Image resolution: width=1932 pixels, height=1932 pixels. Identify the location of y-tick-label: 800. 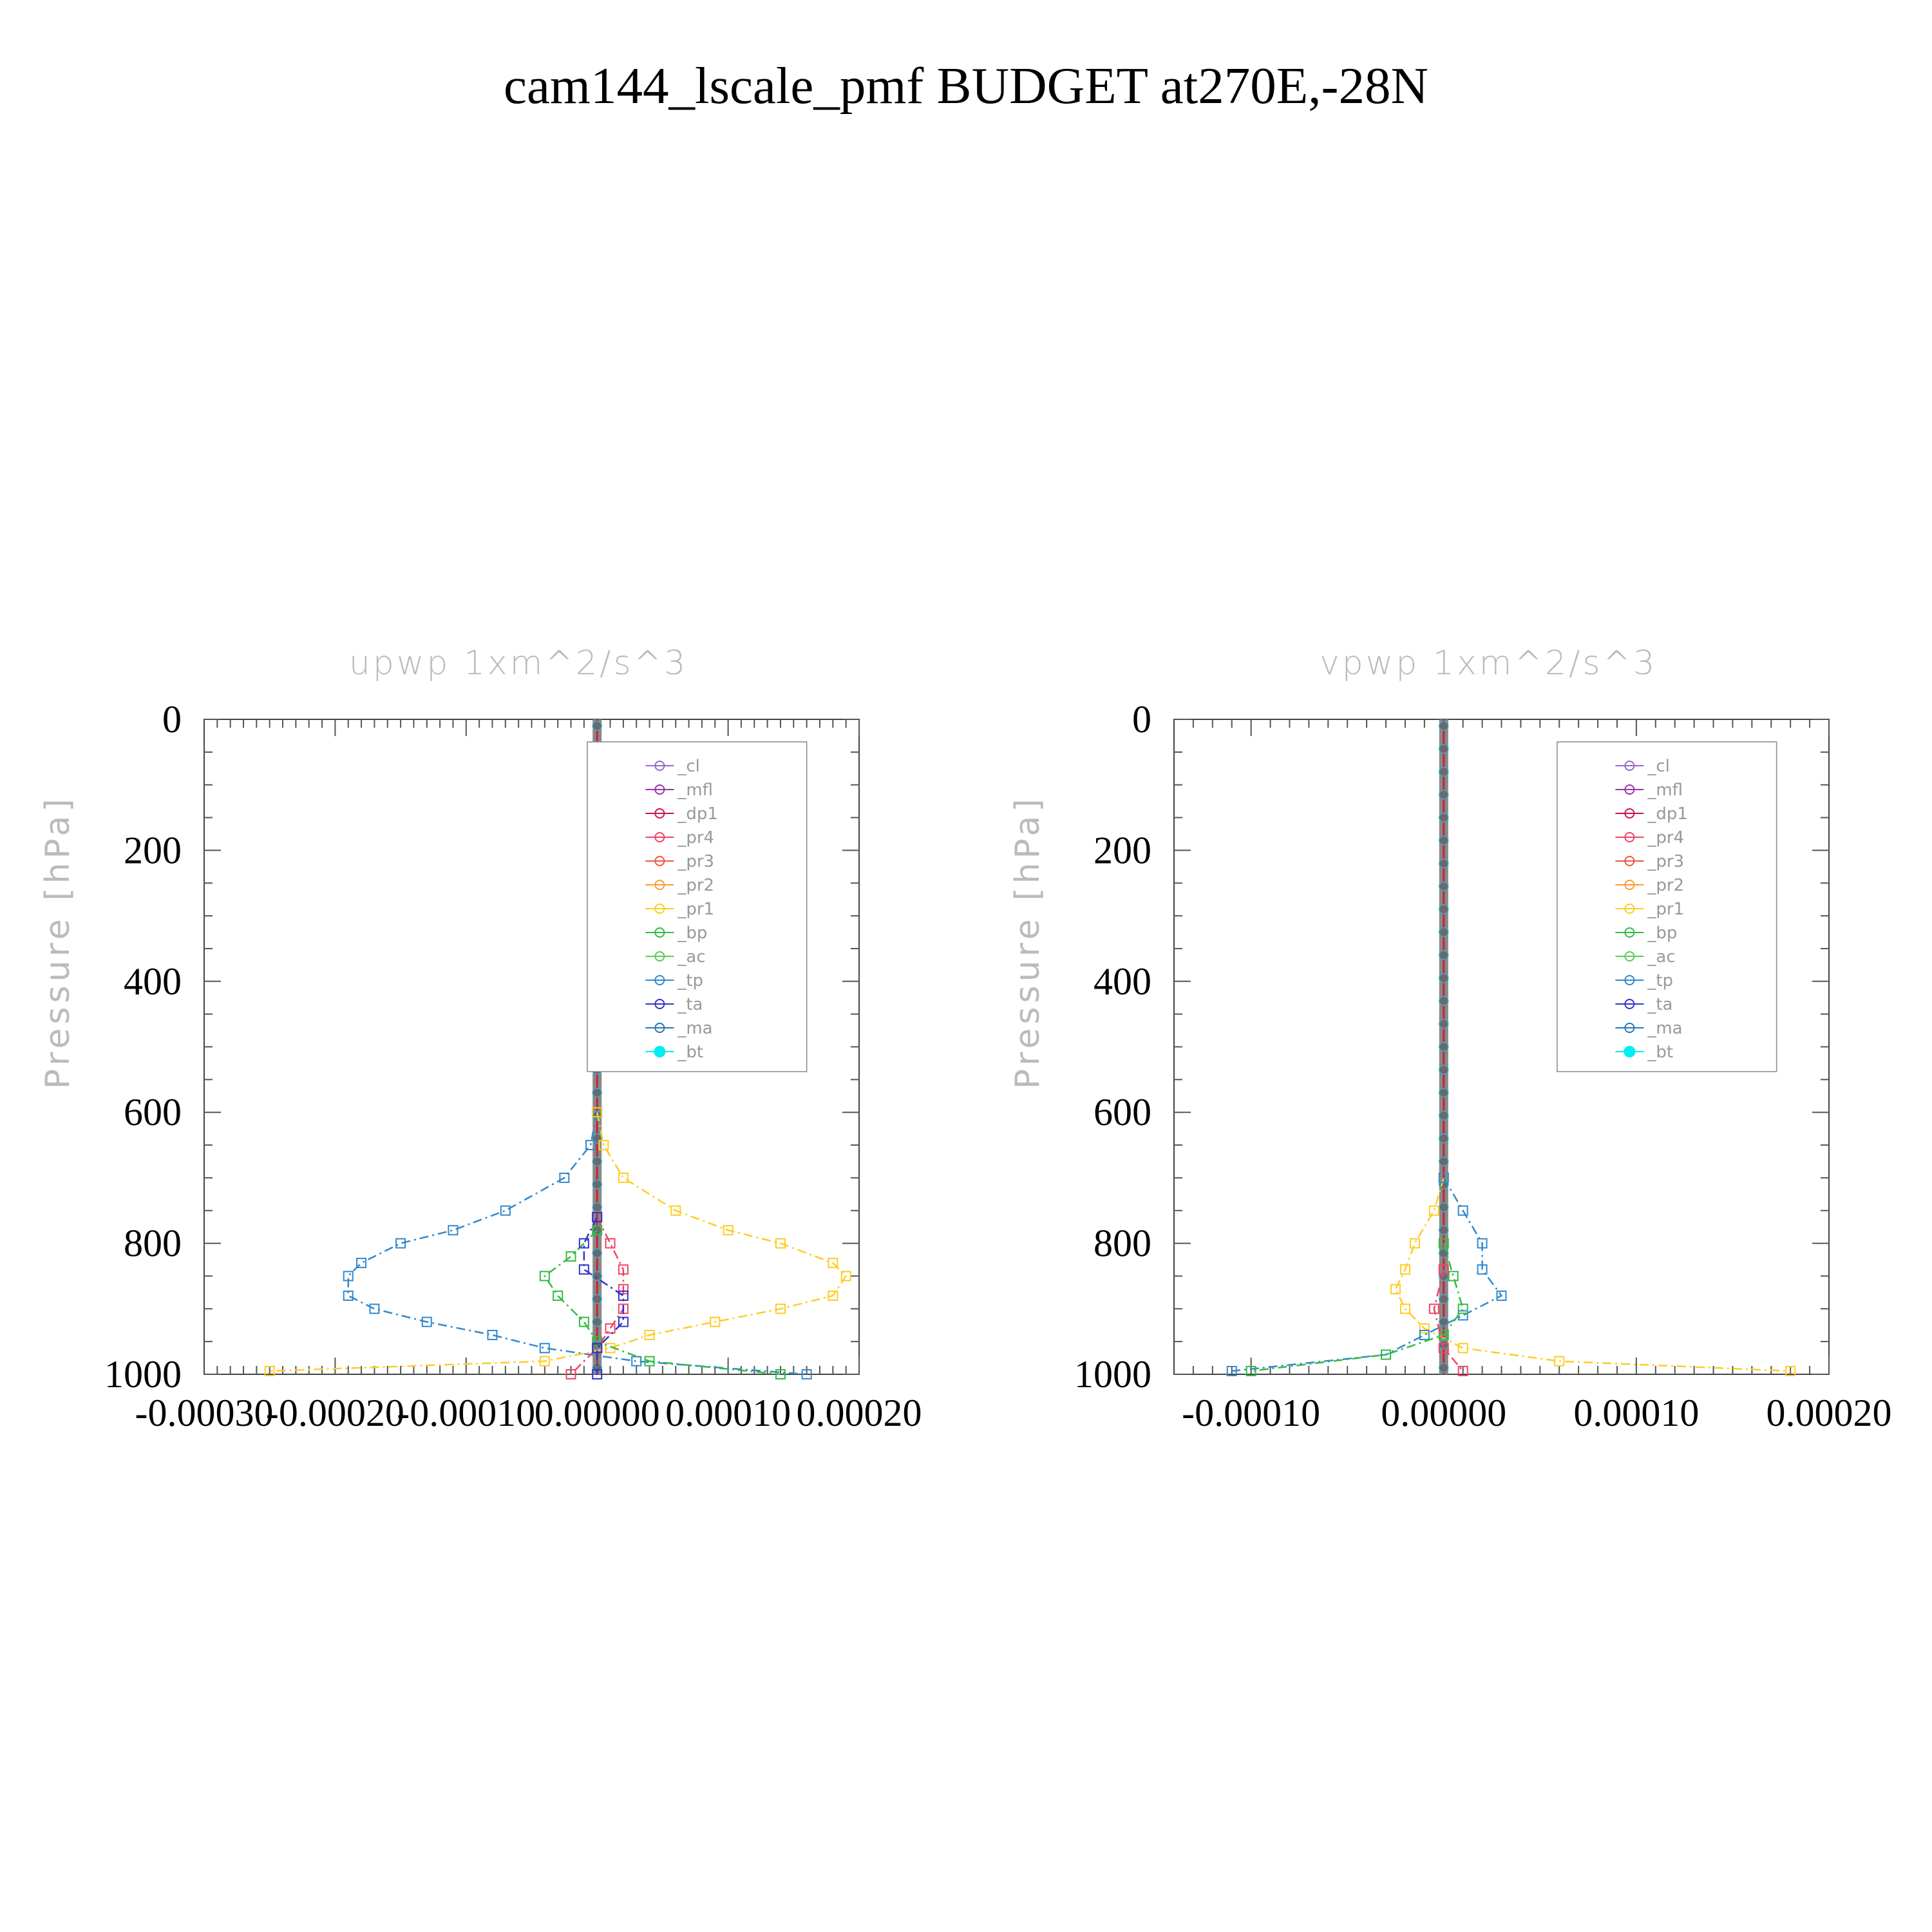
(153, 1243).